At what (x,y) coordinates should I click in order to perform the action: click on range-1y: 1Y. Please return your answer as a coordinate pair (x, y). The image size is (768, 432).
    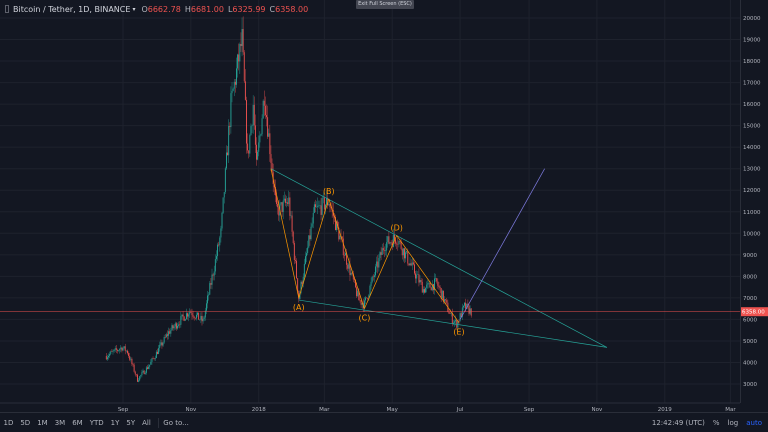
    Looking at the image, I should click on (115, 422).